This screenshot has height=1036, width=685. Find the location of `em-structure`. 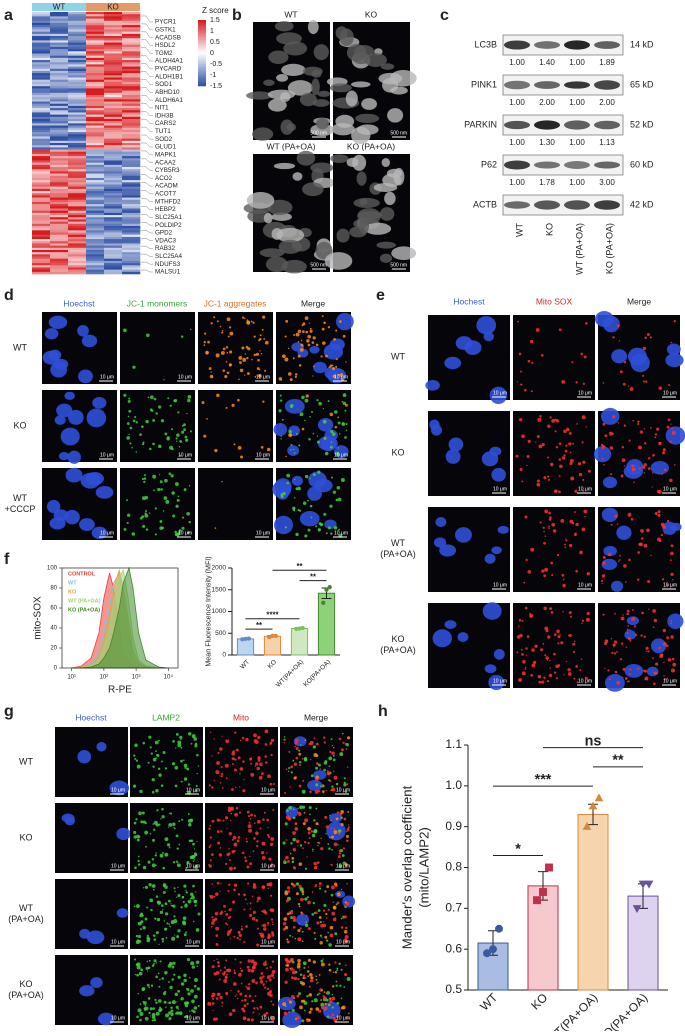

em-structure is located at coordinates (361, 178).